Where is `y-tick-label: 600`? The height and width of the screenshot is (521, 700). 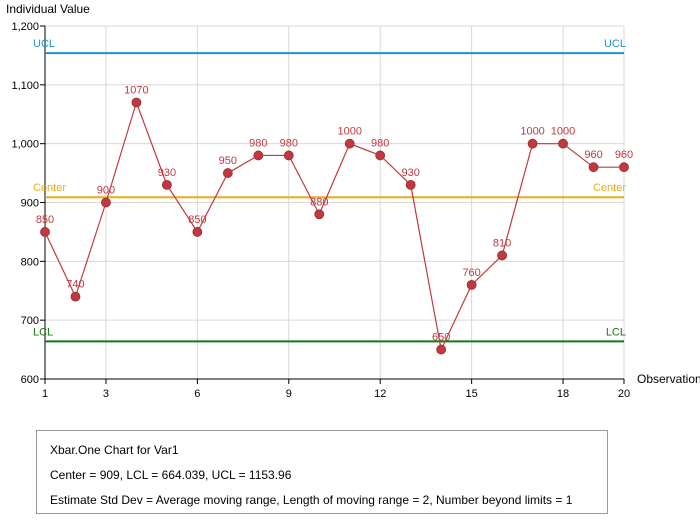
y-tick-label: 600 is located at coordinates (30, 380).